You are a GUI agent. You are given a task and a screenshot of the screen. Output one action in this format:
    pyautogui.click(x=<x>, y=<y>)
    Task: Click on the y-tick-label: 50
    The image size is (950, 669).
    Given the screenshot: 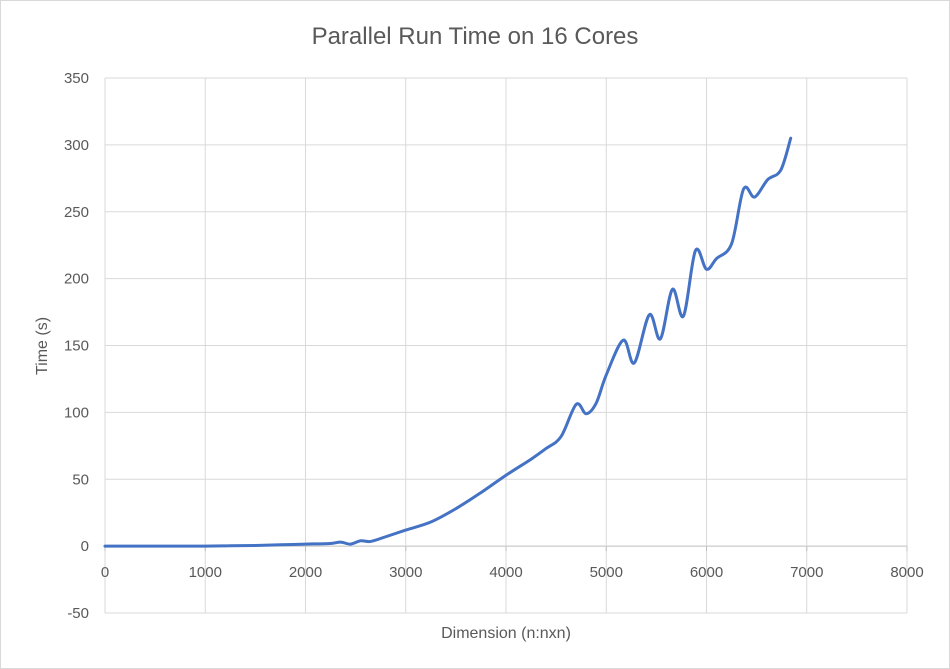 What is the action you would take?
    pyautogui.click(x=80, y=479)
    